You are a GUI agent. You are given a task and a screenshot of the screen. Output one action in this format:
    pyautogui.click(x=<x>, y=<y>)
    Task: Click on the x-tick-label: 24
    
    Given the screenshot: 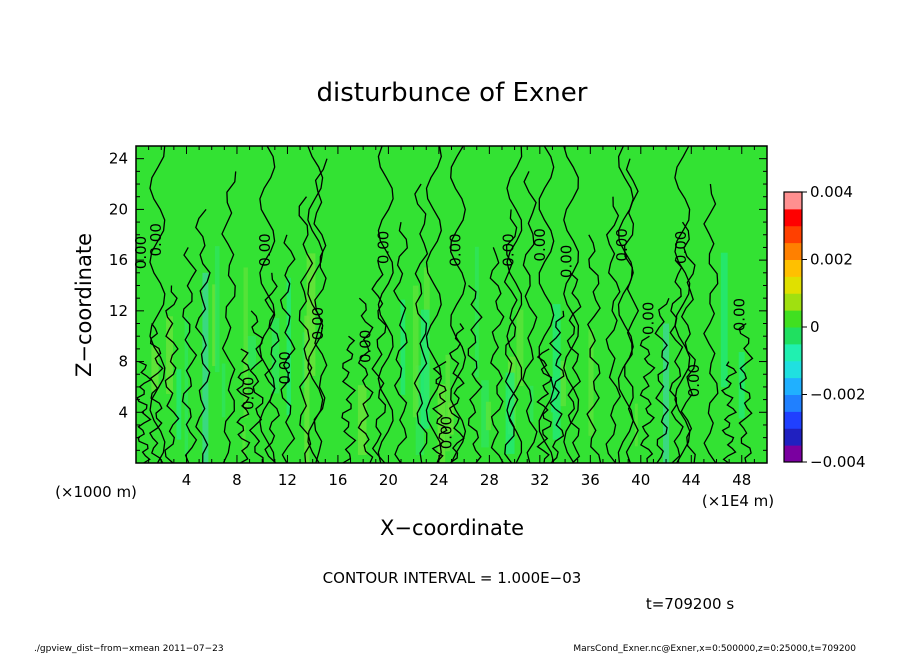 What is the action you would take?
    pyautogui.click(x=438, y=480)
    